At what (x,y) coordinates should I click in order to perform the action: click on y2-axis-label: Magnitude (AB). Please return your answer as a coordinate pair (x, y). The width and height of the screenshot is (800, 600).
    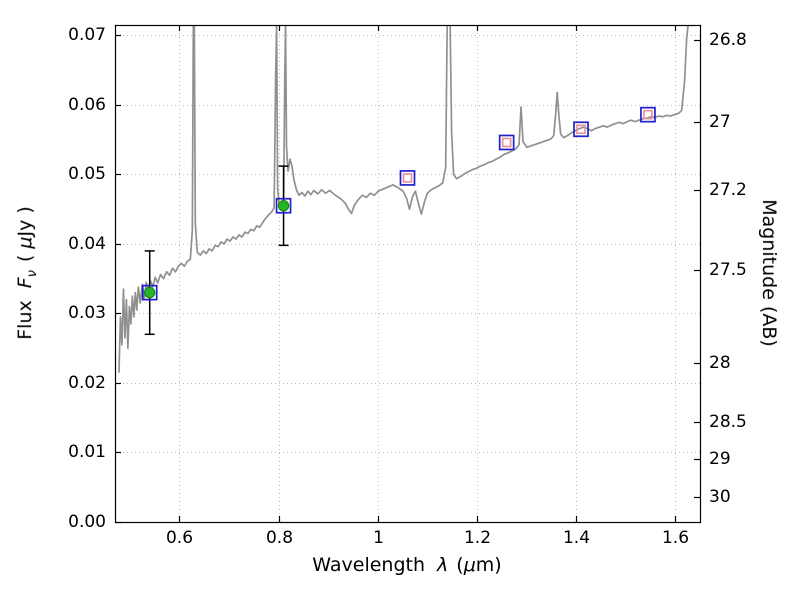
    Looking at the image, I should click on (769, 273).